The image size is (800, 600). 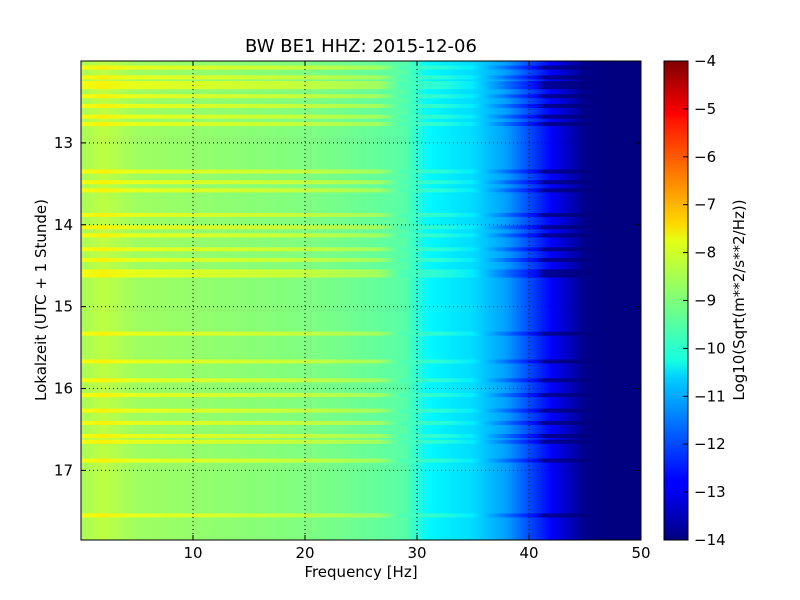 What do you see at coordinates (416, 553) in the screenshot?
I see `x-tick-label: 30` at bounding box center [416, 553].